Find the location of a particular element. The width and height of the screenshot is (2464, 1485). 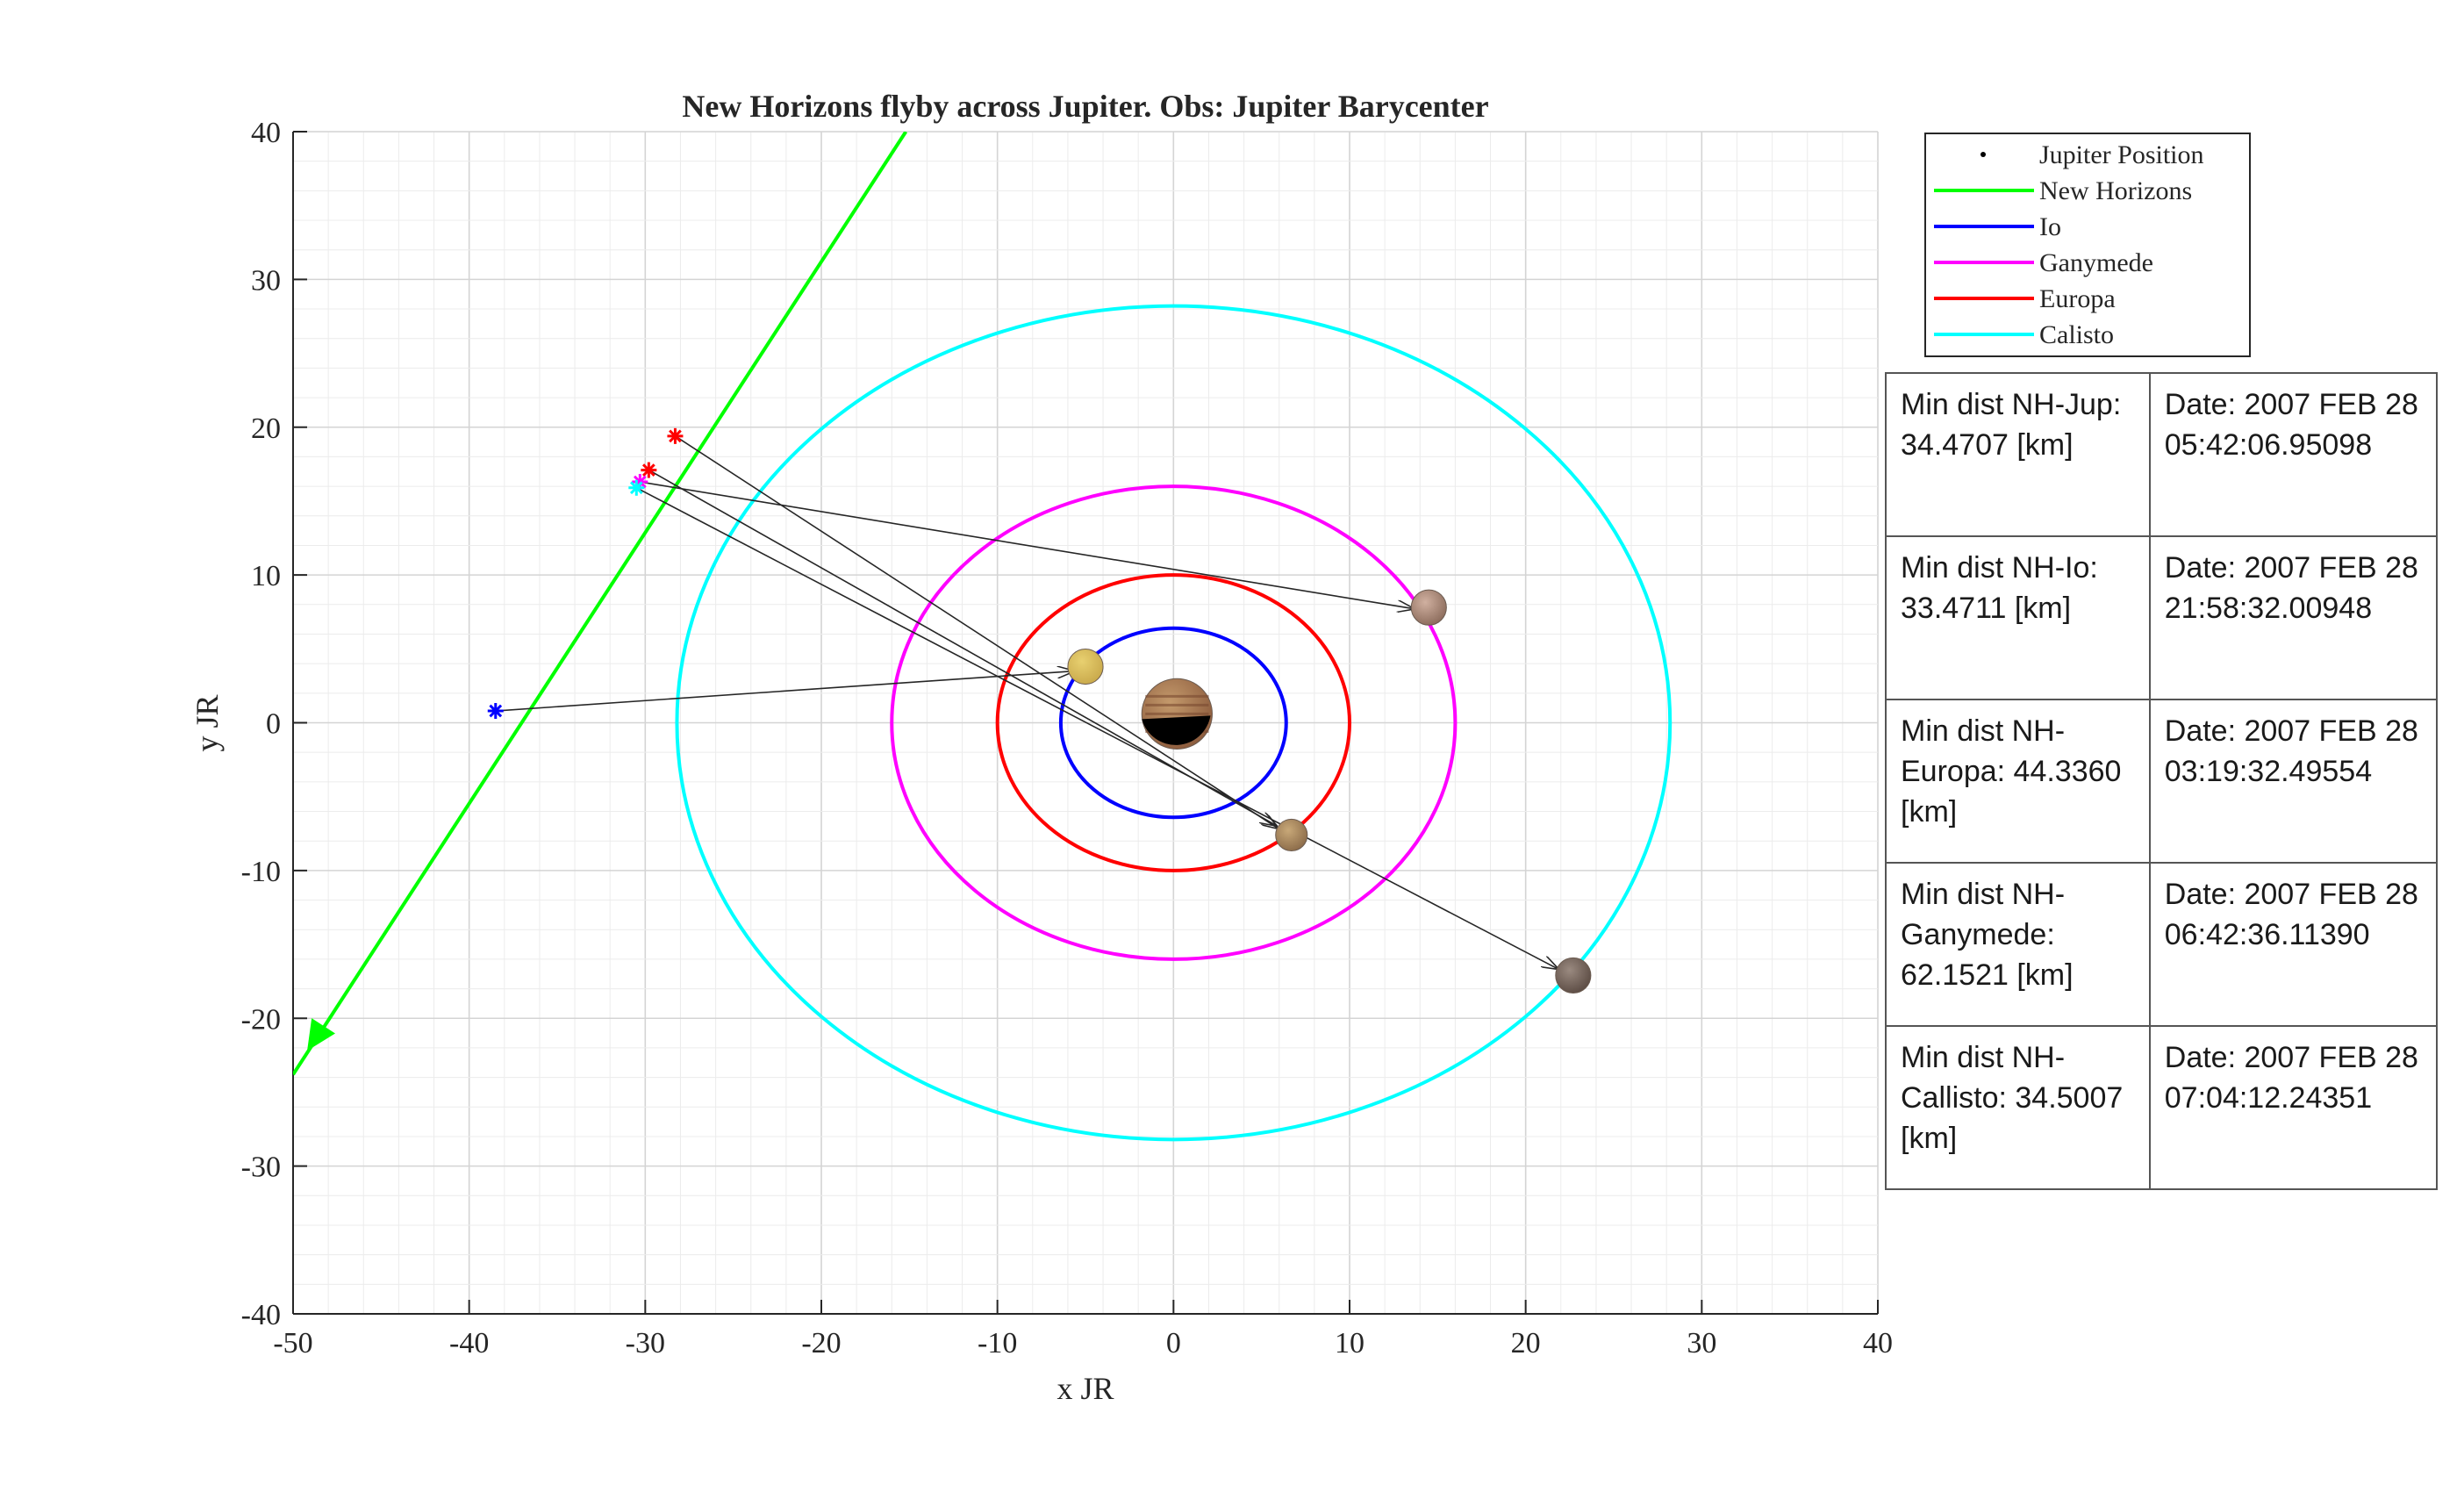

legend-label: Ganymede is located at coordinates (2096, 262).